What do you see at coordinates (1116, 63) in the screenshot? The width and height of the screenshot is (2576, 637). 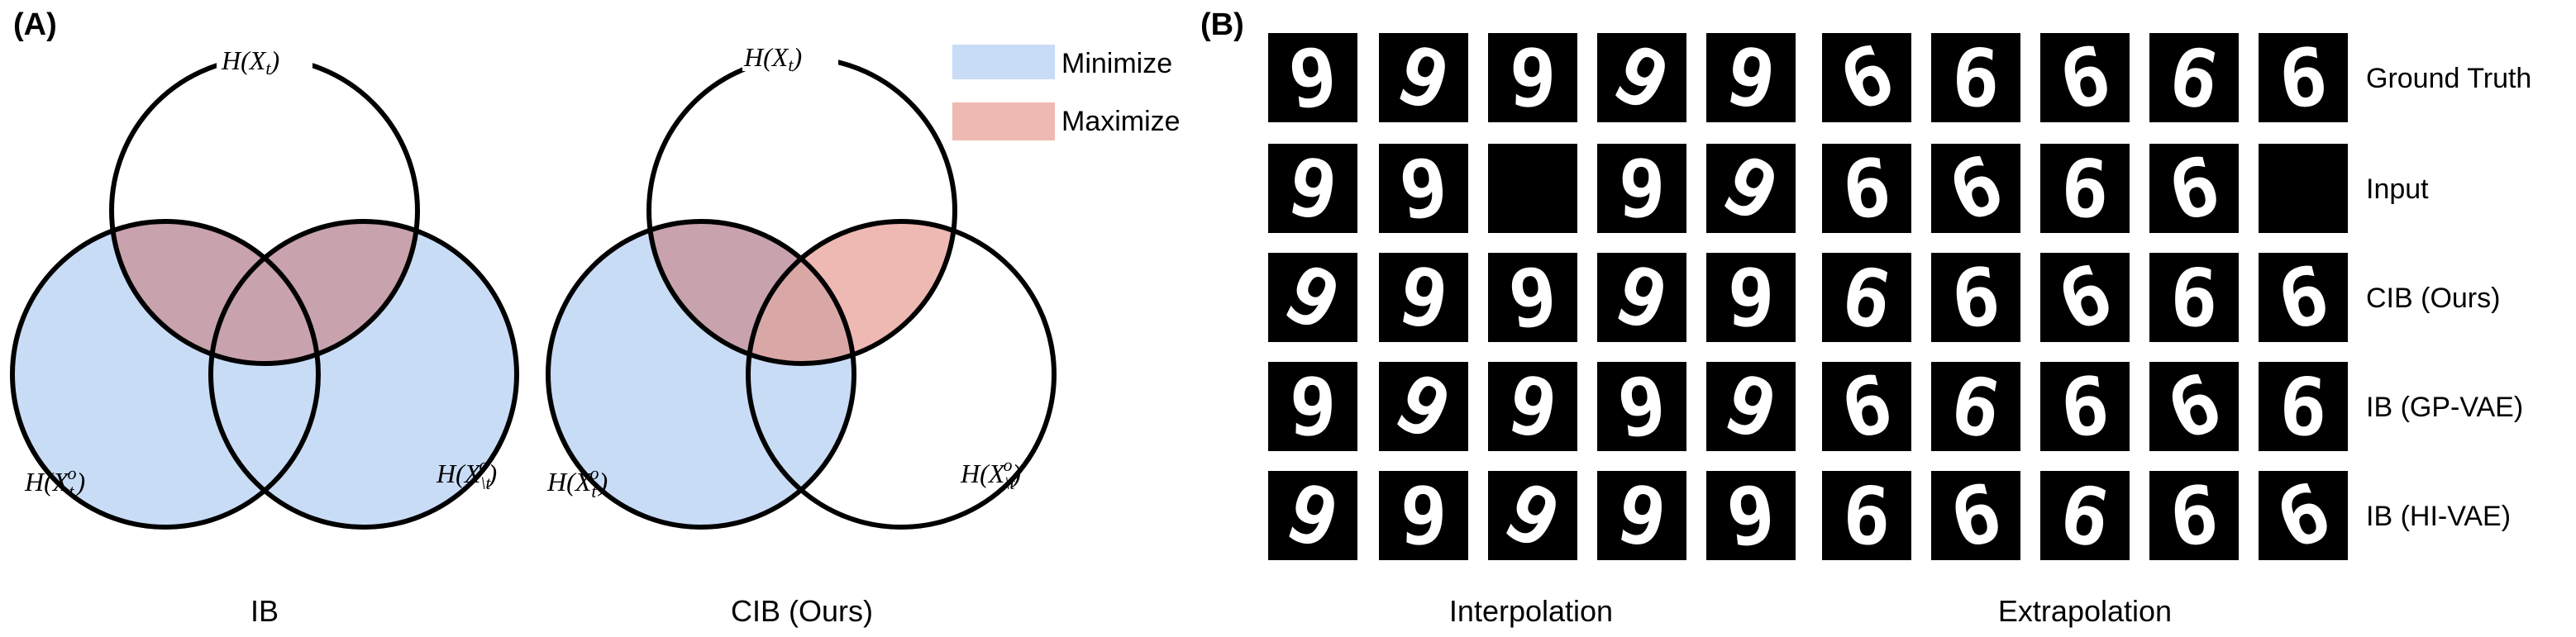 I see `legend-minimize-label: Minimize` at bounding box center [1116, 63].